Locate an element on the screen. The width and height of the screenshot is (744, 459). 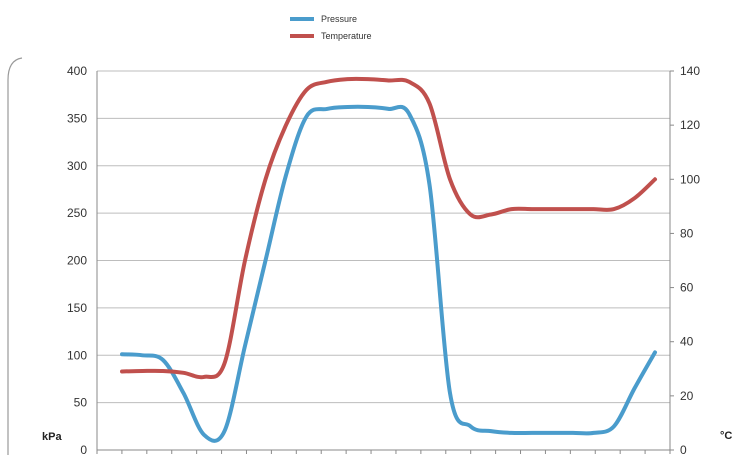
left-tick-label: 150 is located at coordinates (77, 308).